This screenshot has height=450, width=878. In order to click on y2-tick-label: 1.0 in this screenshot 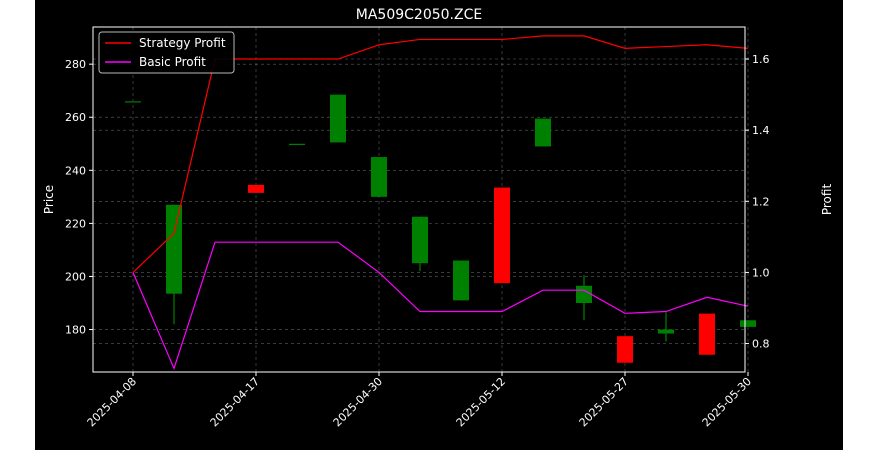, I will do `click(761, 272)`.